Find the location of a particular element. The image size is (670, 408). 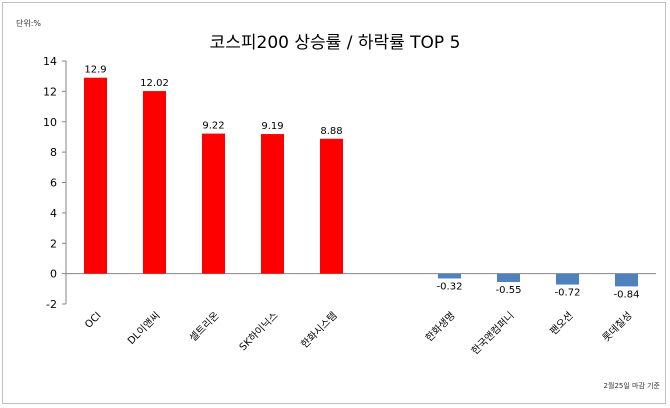

data-label: -0.55 is located at coordinates (509, 290).